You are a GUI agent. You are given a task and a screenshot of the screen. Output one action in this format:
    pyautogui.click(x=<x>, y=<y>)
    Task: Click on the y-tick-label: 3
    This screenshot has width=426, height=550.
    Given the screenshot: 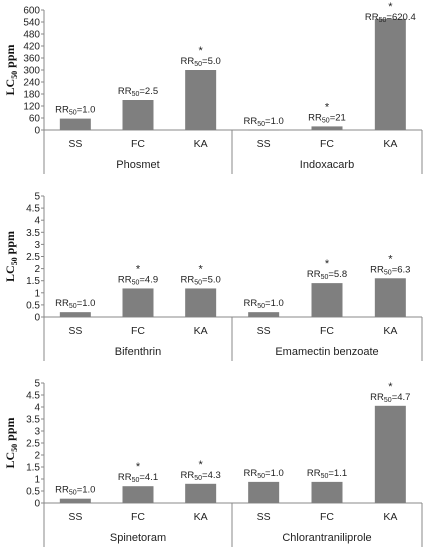 What is the action you would take?
    pyautogui.click(x=37, y=432)
    